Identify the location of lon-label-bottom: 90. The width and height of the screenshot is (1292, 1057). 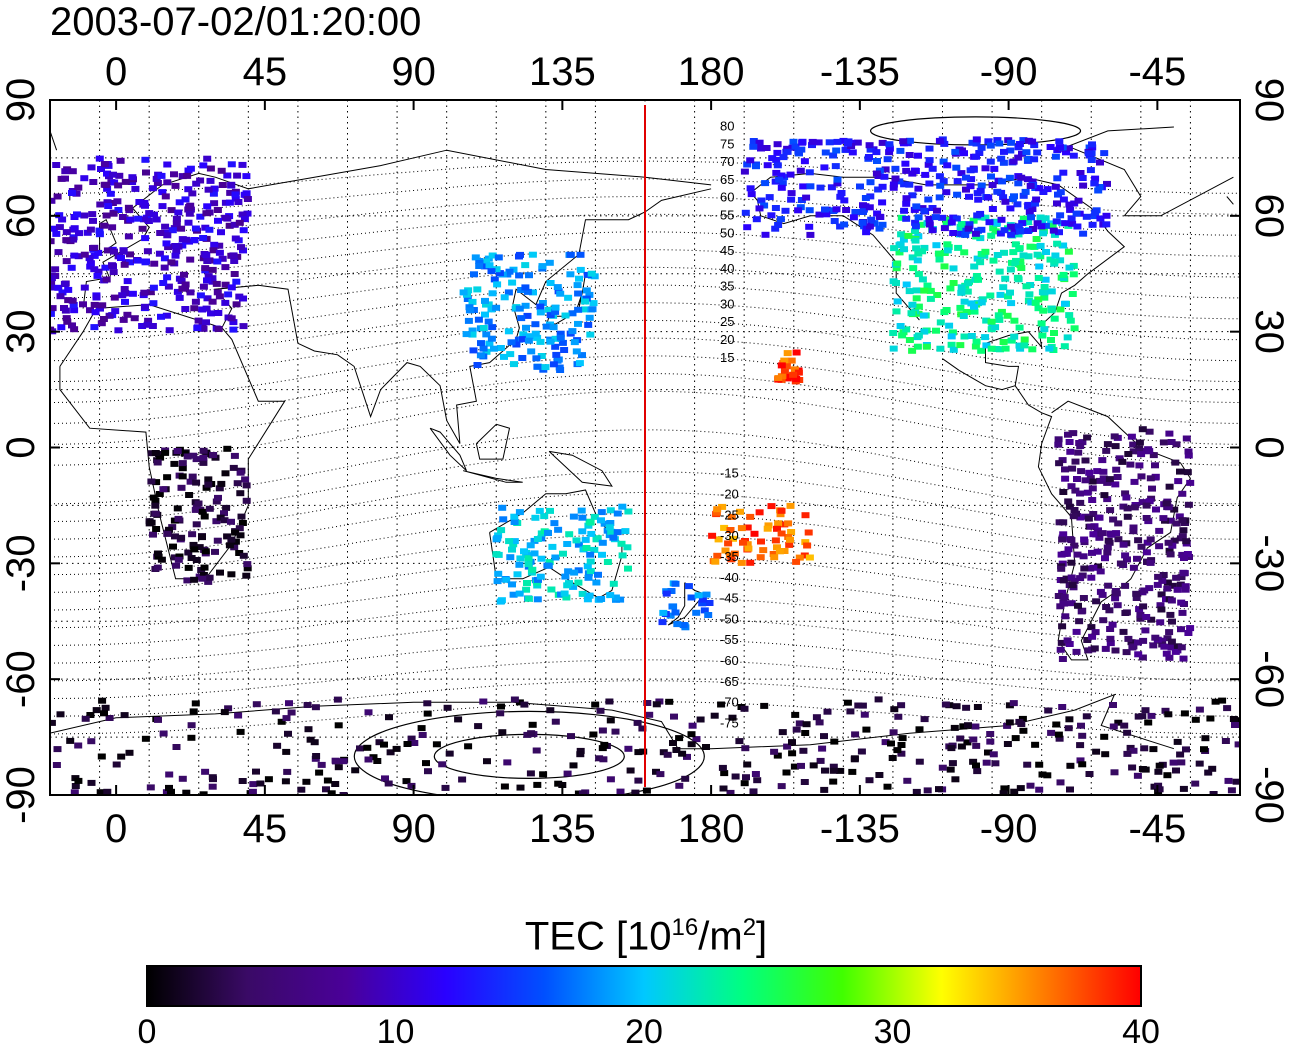
(413, 829).